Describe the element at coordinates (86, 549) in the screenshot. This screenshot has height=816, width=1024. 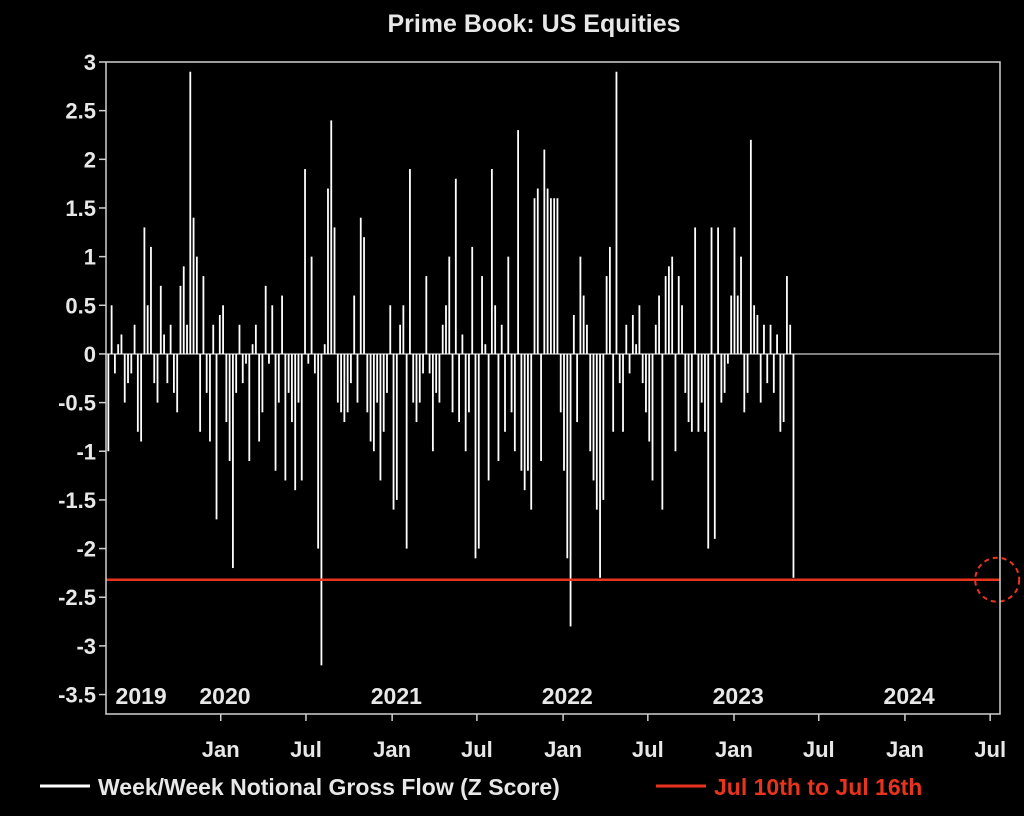
I see `y-tick-label: -2` at that location.